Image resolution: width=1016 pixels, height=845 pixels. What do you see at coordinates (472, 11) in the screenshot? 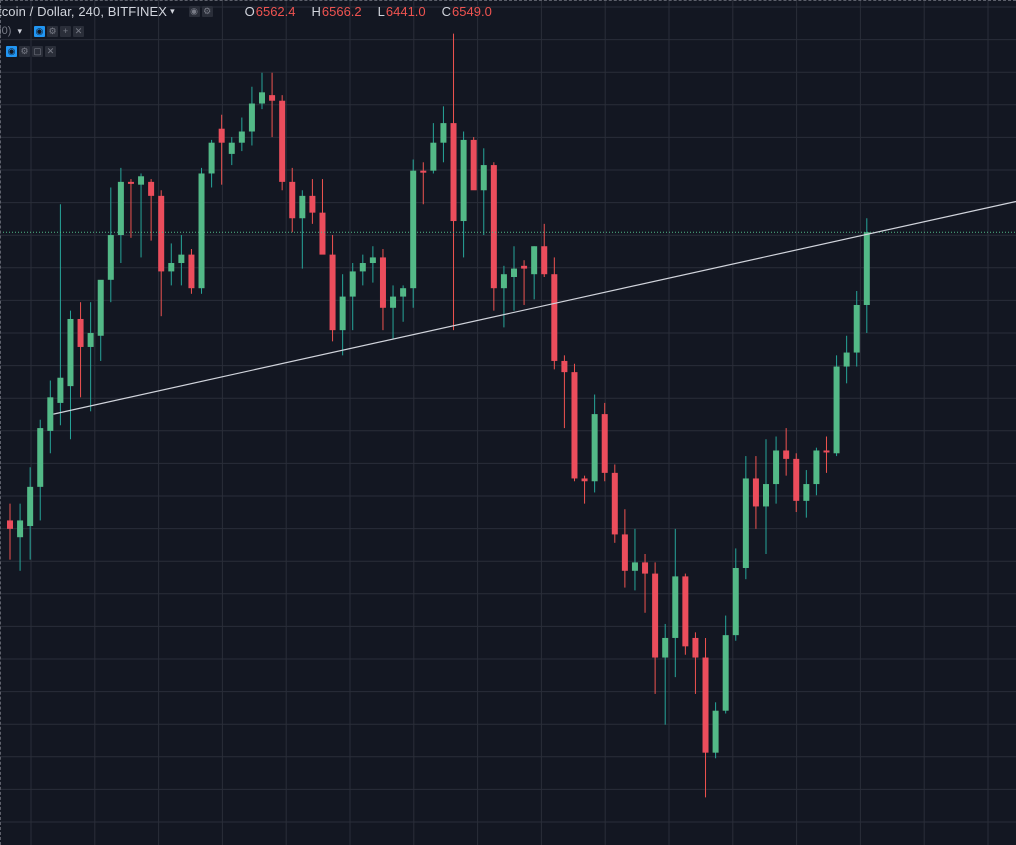
I see `ohlc-value: 6549.0` at bounding box center [472, 11].